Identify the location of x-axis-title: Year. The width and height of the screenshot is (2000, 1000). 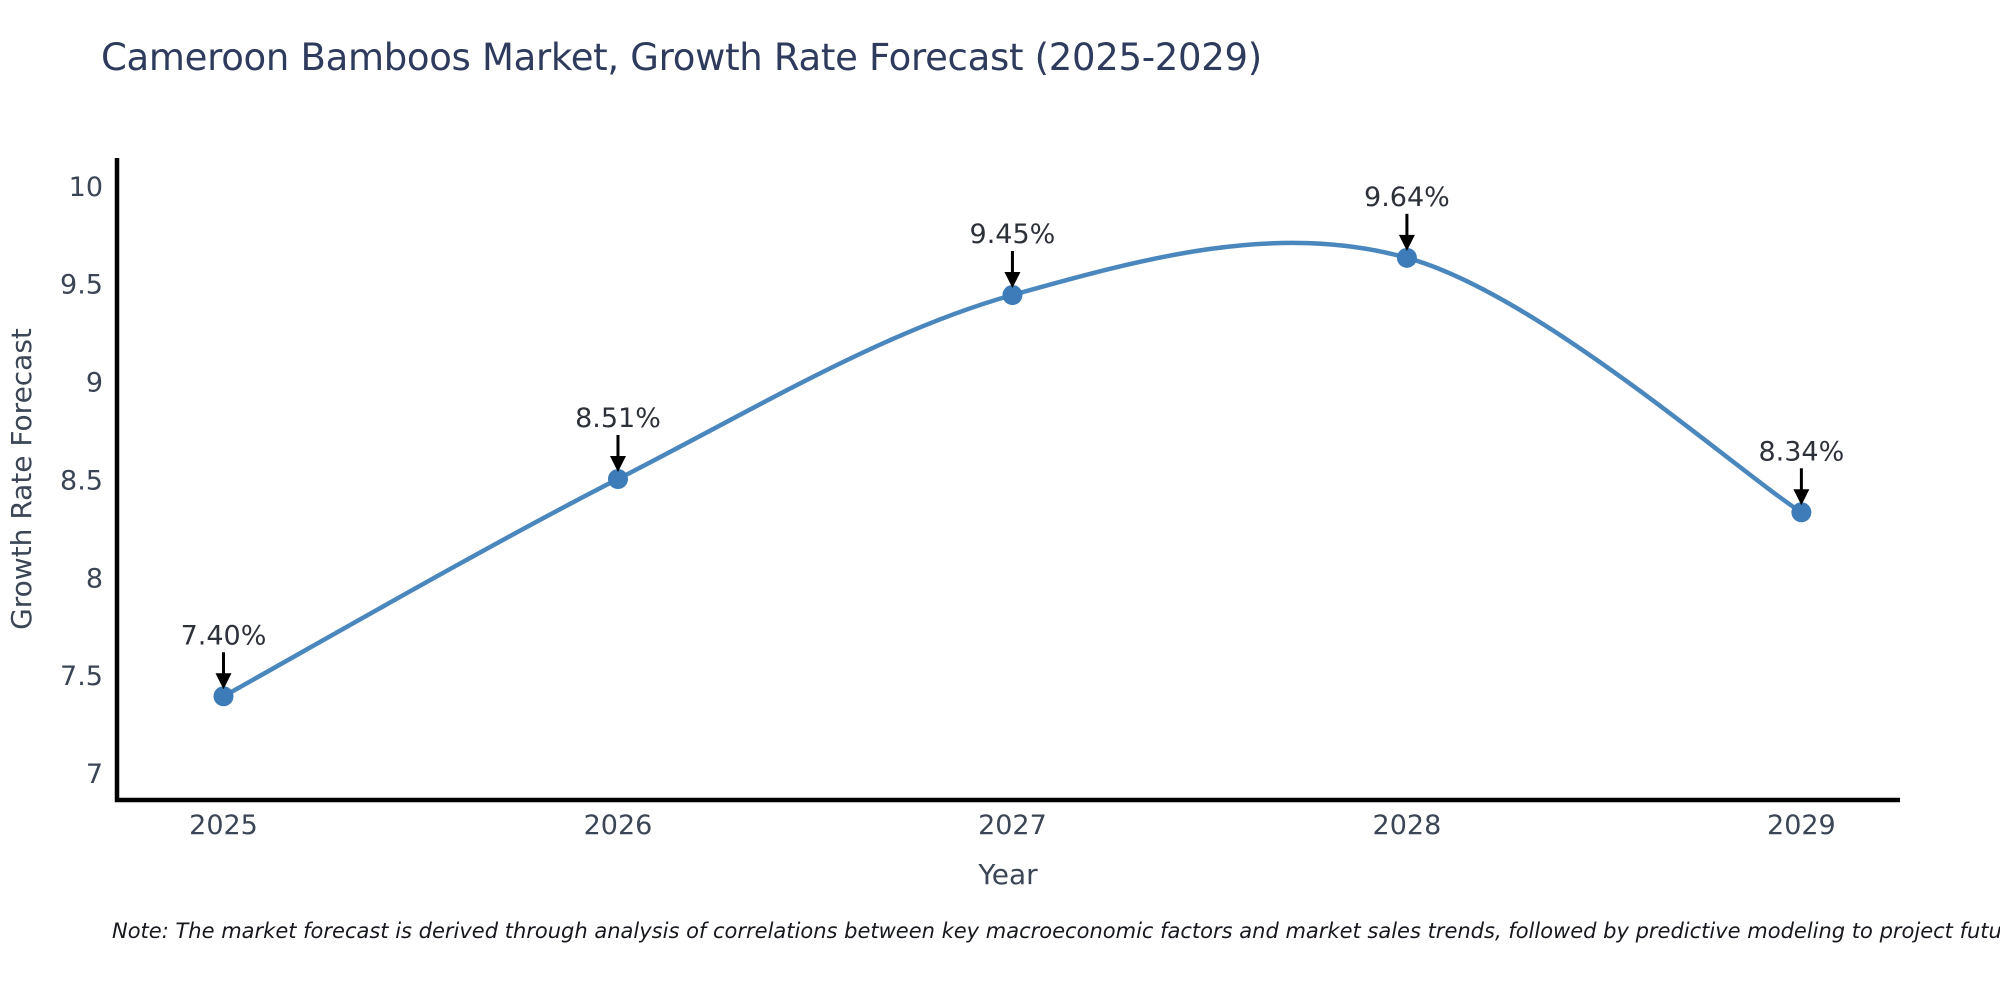
(1007, 874).